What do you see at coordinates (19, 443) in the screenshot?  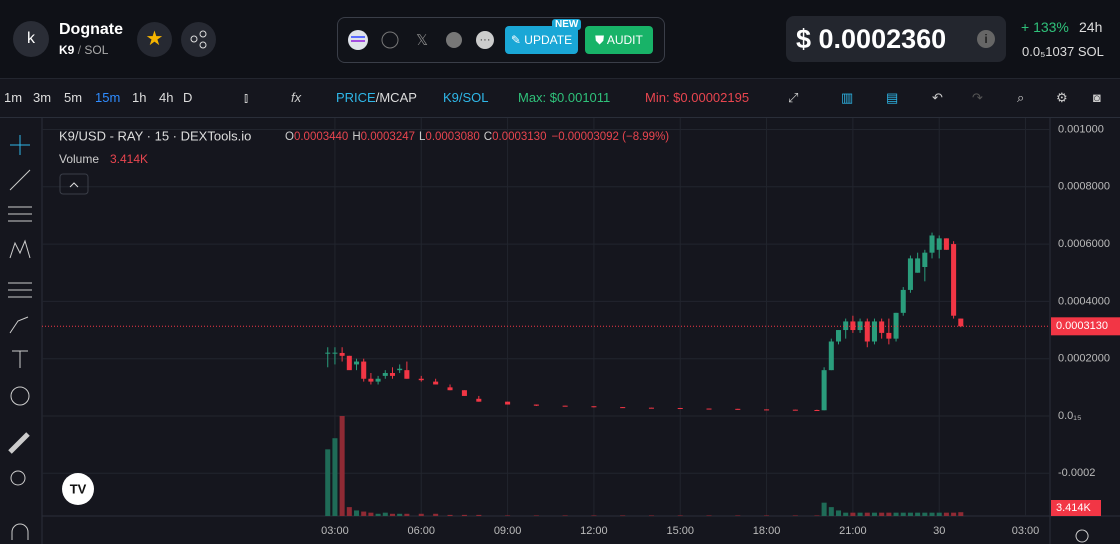 I see `ruler-tool` at bounding box center [19, 443].